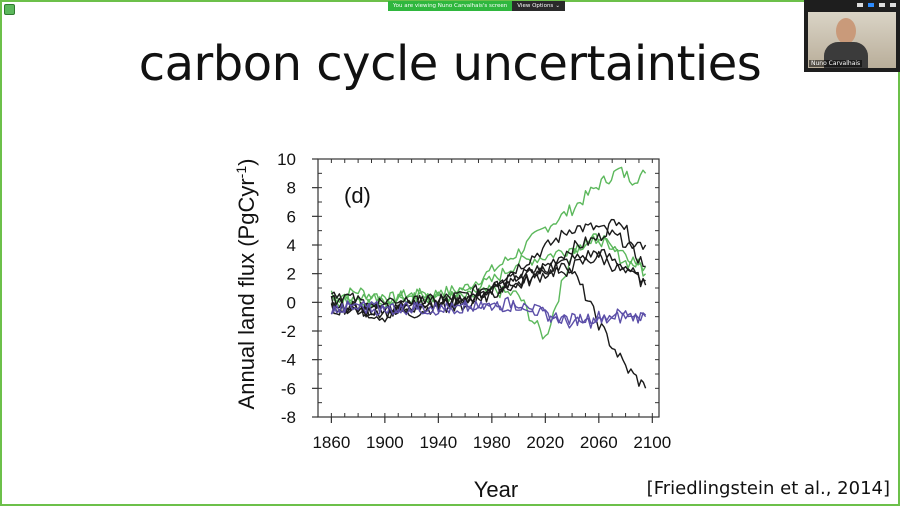  Describe the element at coordinates (836, 63) in the screenshot. I see `participant-name-label: Nuno Carvalhais` at that location.